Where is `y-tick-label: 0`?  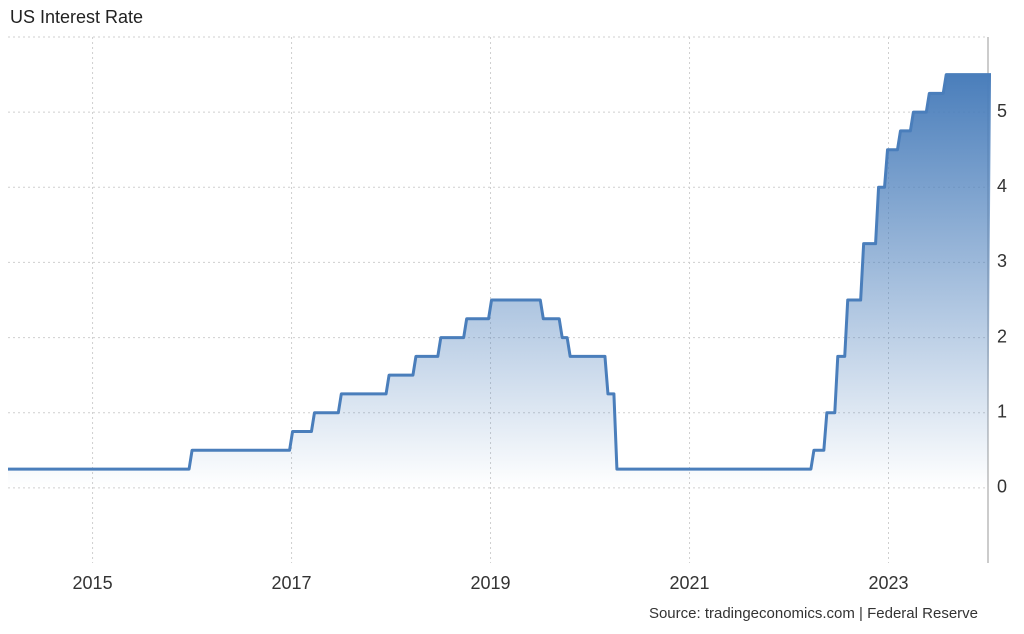
y-tick-label: 0 is located at coordinates (1002, 487).